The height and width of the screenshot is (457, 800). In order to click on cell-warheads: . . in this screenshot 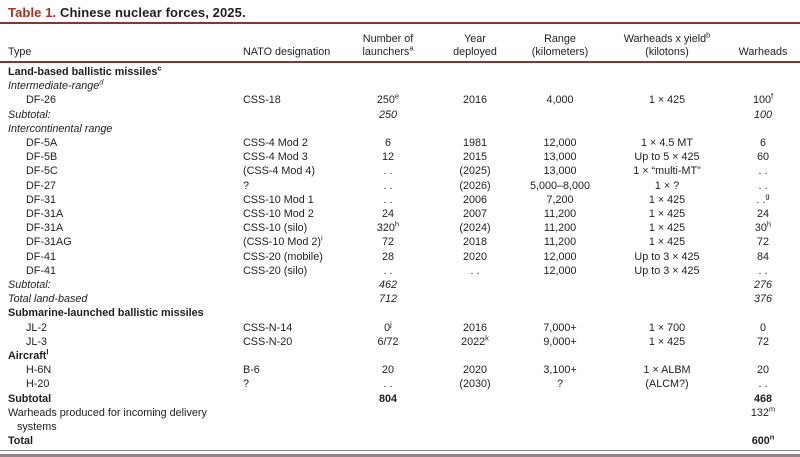, I will do `click(763, 185)`.